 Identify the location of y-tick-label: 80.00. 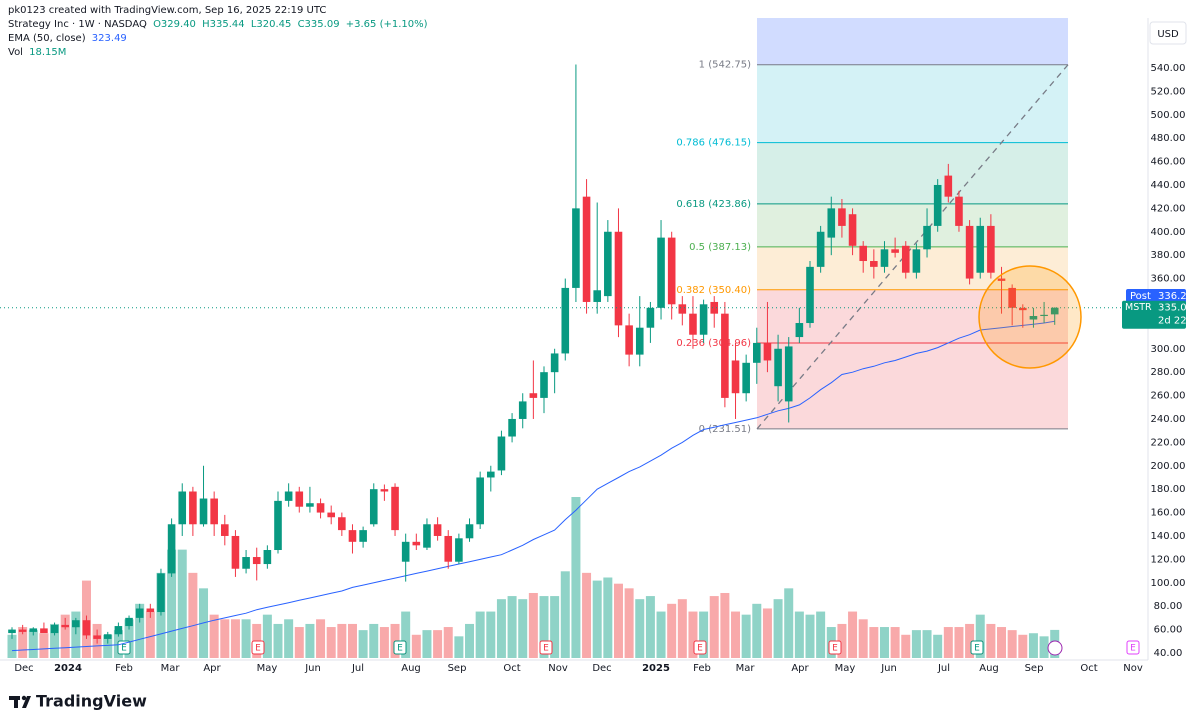
(1168, 606).